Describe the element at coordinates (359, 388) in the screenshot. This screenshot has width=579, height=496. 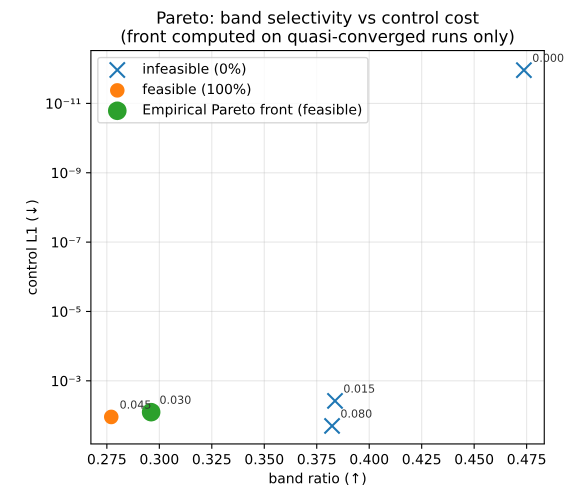
I see `annotation: 0.015` at that location.